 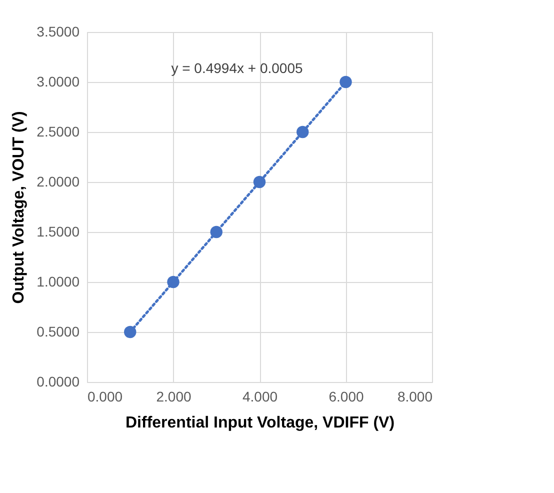 I want to click on y-tick-label: 0.0000, so click(x=58, y=382).